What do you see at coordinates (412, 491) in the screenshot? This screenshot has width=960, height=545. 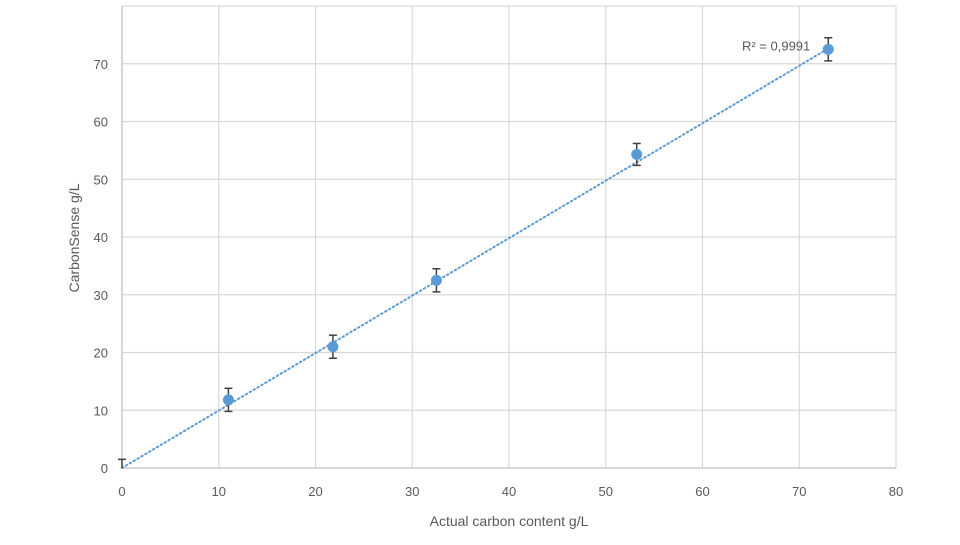 I see `x-tick-label: 30` at bounding box center [412, 491].